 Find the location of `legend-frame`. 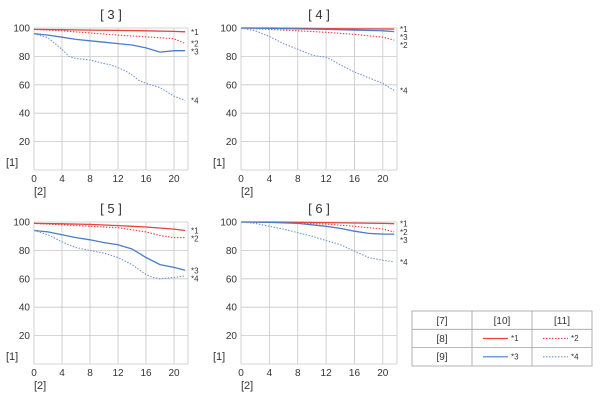

legend-frame is located at coordinates (502, 338).